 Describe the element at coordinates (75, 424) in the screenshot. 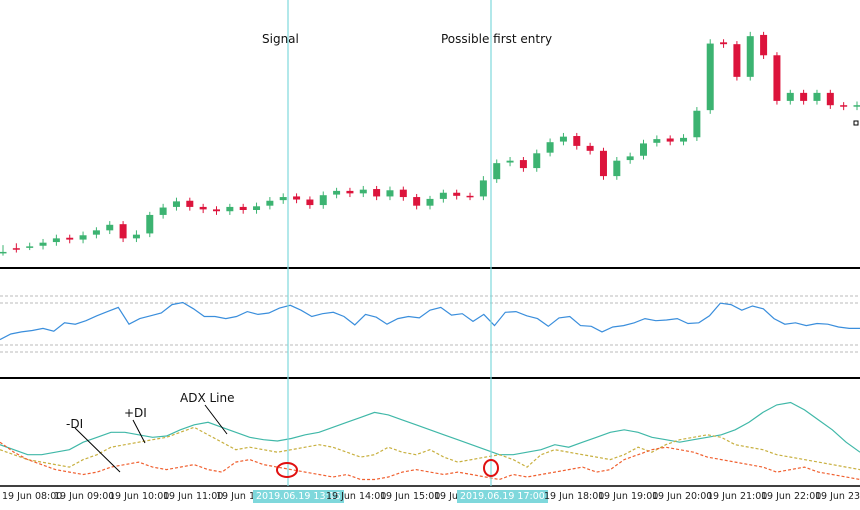

I see `minus-di-annotation: -DI` at that location.